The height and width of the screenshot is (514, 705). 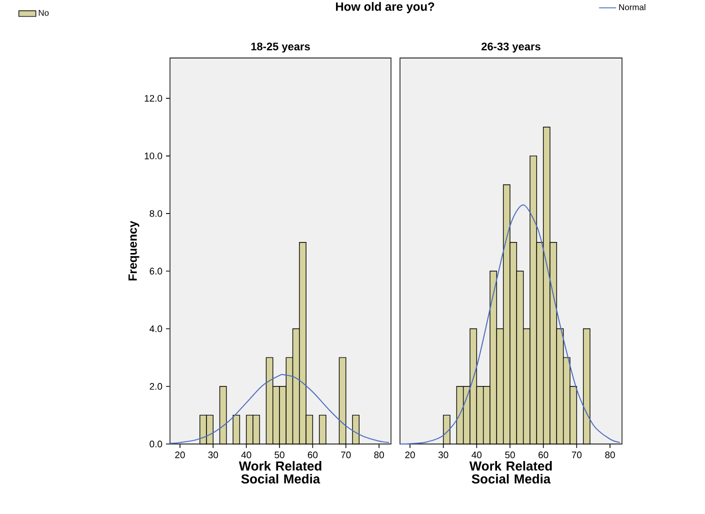 What do you see at coordinates (511, 47) in the screenshot?
I see `chart-subtitle: 26-33 years` at bounding box center [511, 47].